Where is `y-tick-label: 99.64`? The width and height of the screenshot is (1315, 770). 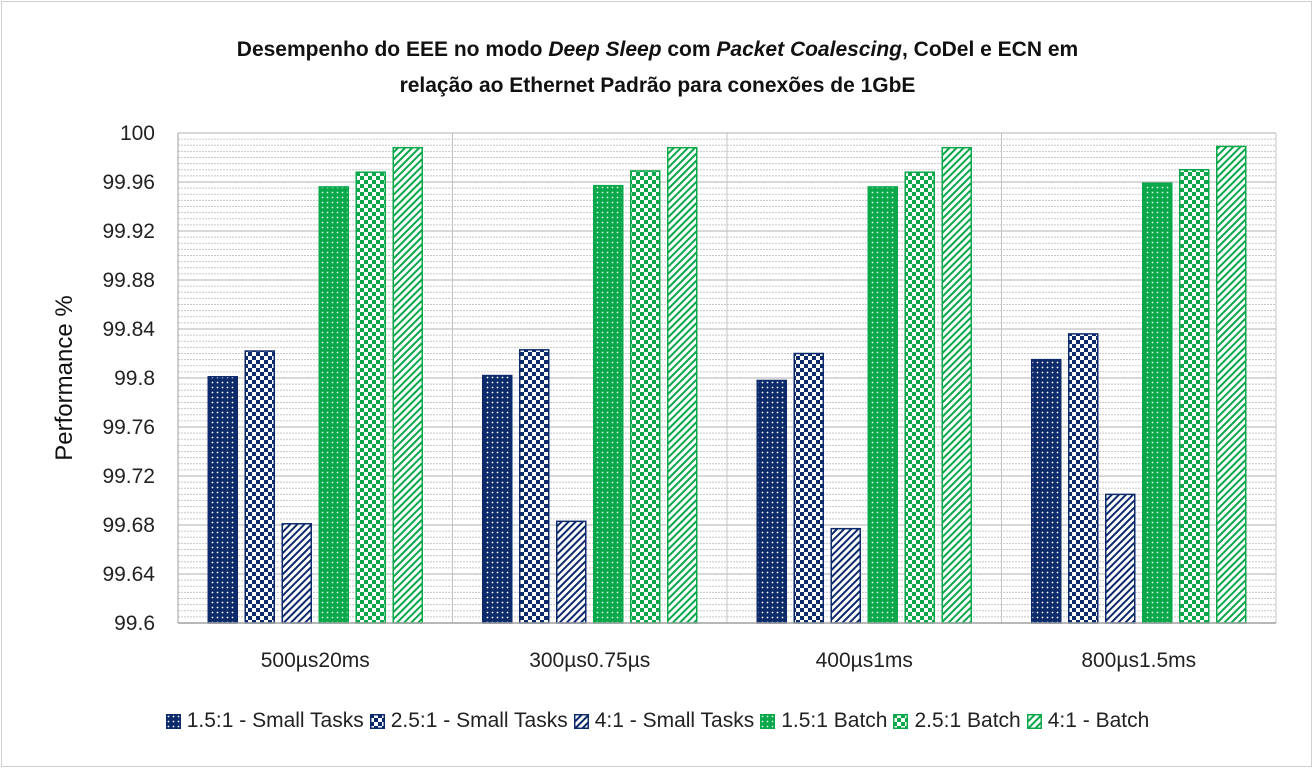
y-tick-label: 99.64 is located at coordinates (128, 574).